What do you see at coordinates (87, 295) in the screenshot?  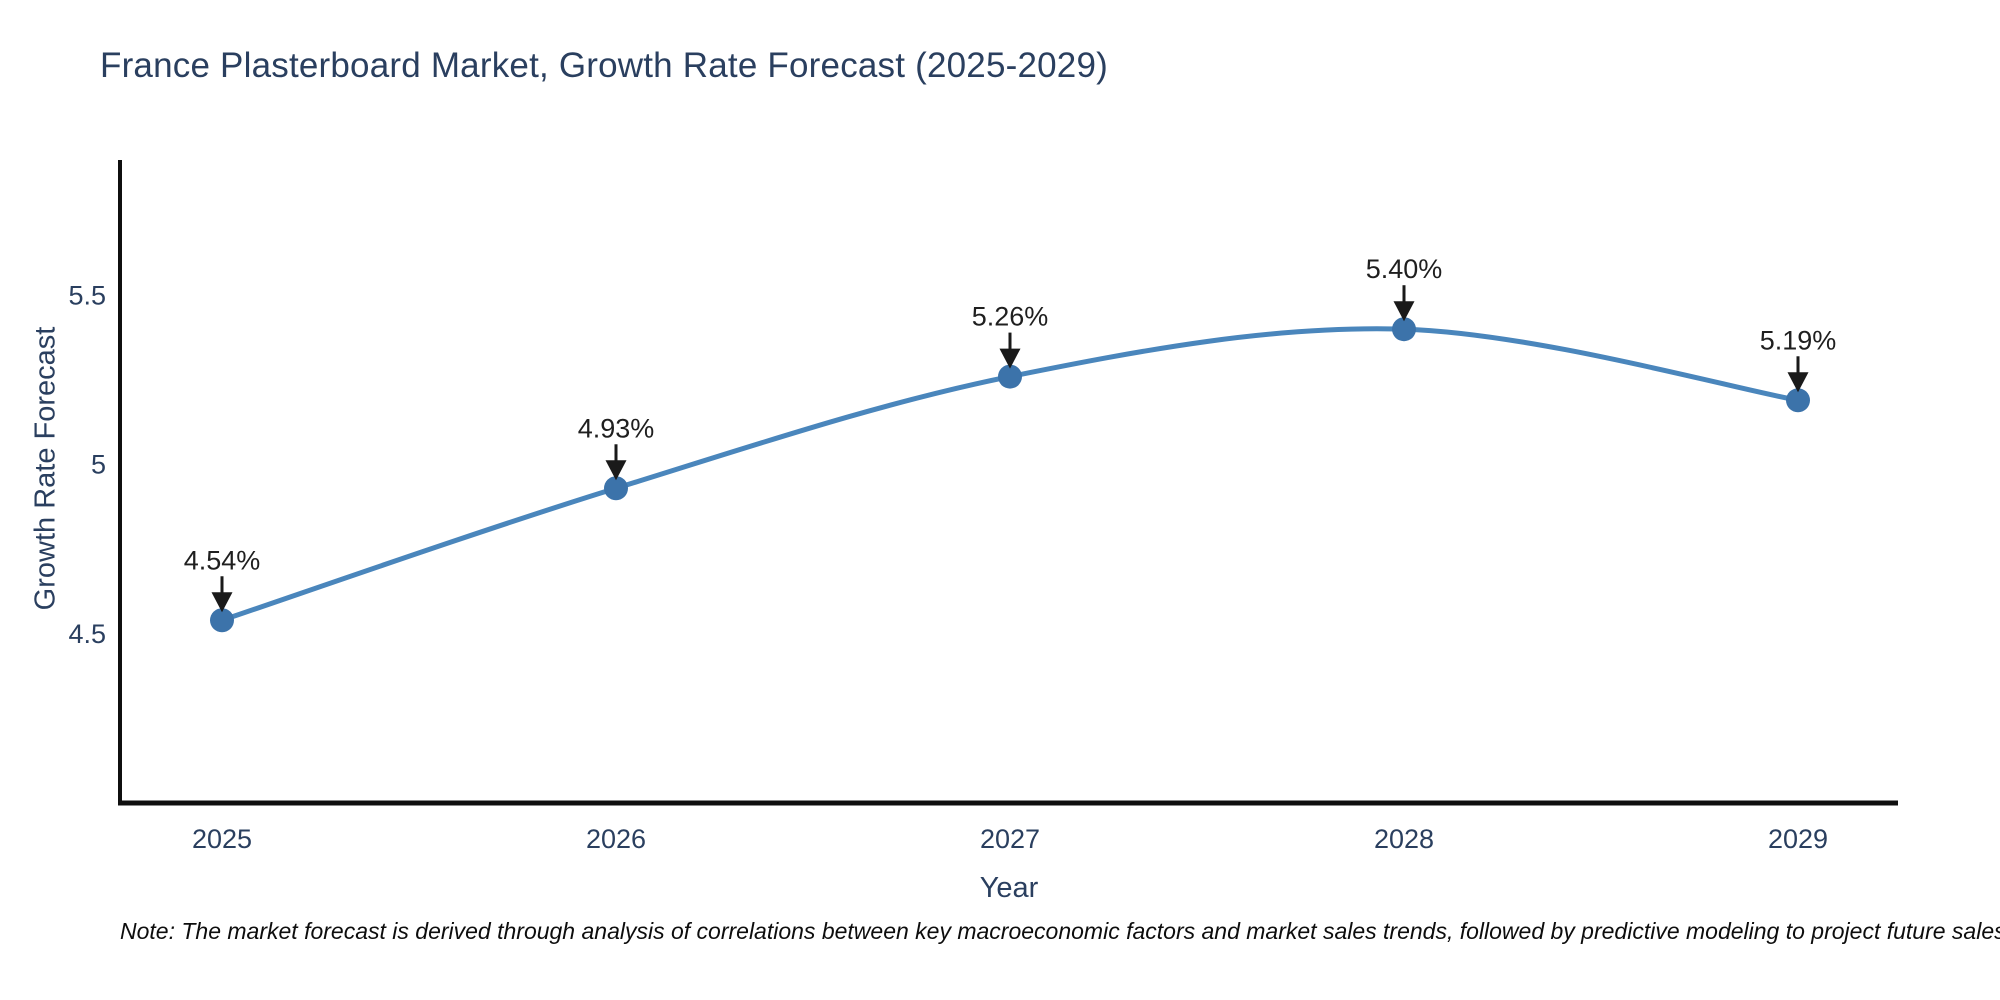 I see `y-tick-label: 5.5` at bounding box center [87, 295].